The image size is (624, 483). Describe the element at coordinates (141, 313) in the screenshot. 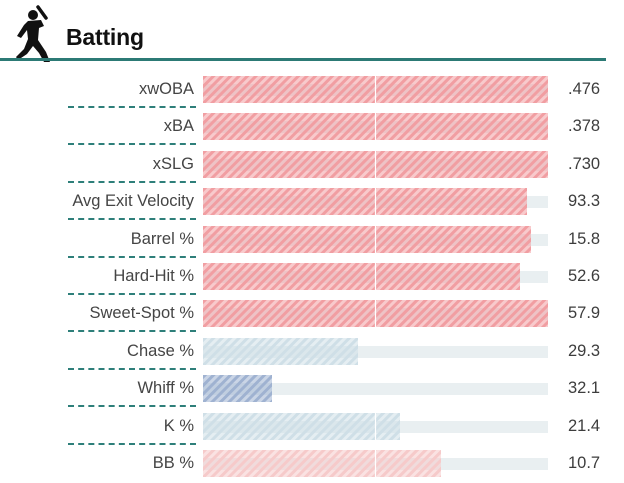

I see `stat-label: Sweet-Spot %` at that location.